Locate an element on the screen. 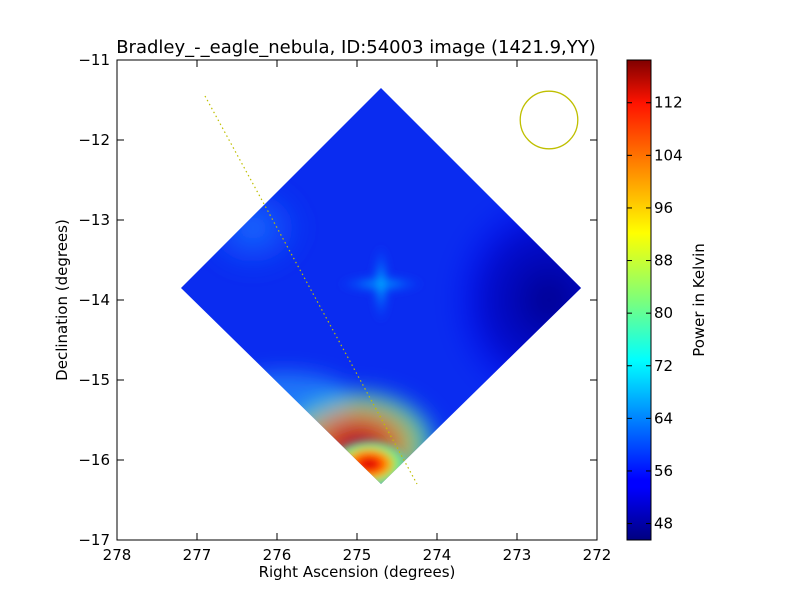  x-tick-label: 273 is located at coordinates (517, 555).